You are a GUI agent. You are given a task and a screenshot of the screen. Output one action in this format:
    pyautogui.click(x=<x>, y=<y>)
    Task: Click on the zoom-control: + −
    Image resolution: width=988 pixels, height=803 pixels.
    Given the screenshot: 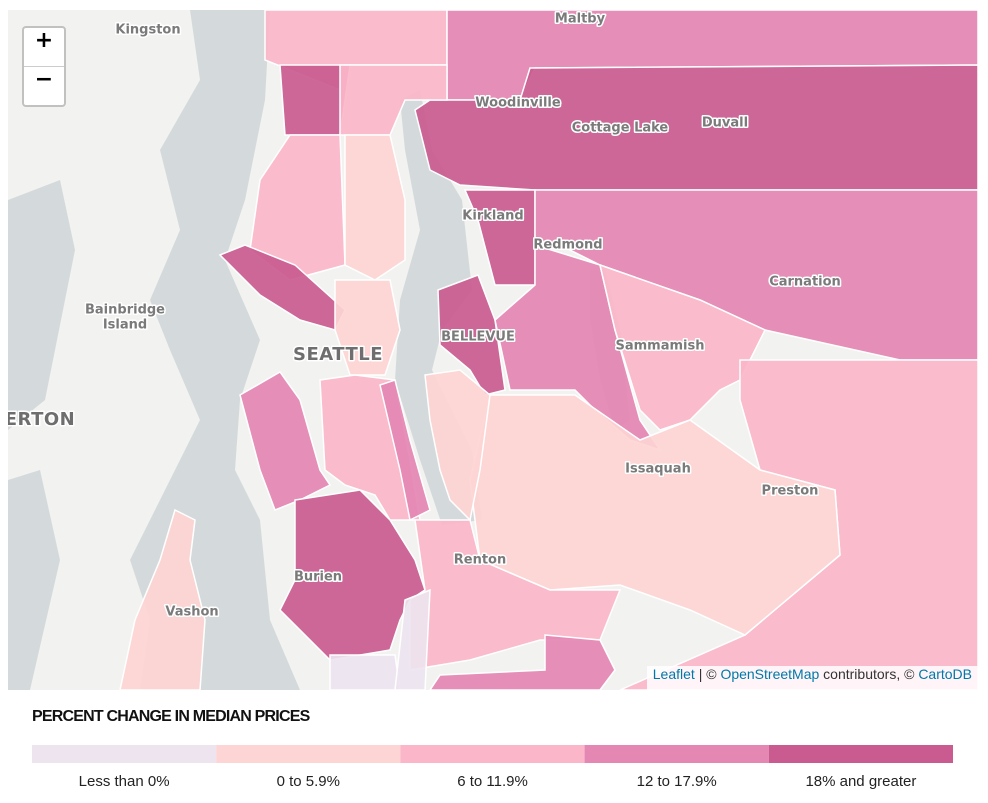 What is the action you would take?
    pyautogui.click(x=44, y=66)
    